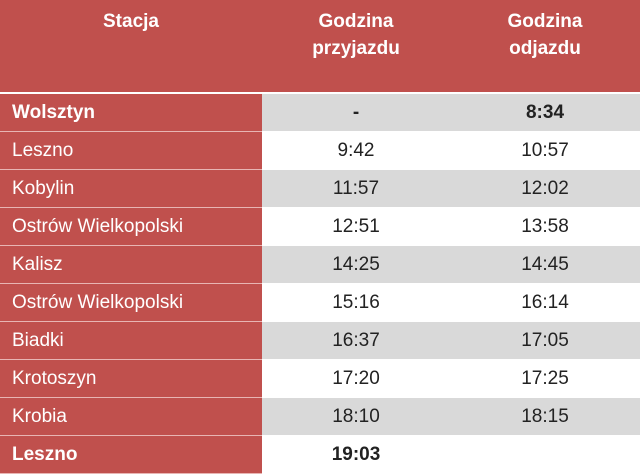  I want to click on time-cell: 18:10, so click(356, 416).